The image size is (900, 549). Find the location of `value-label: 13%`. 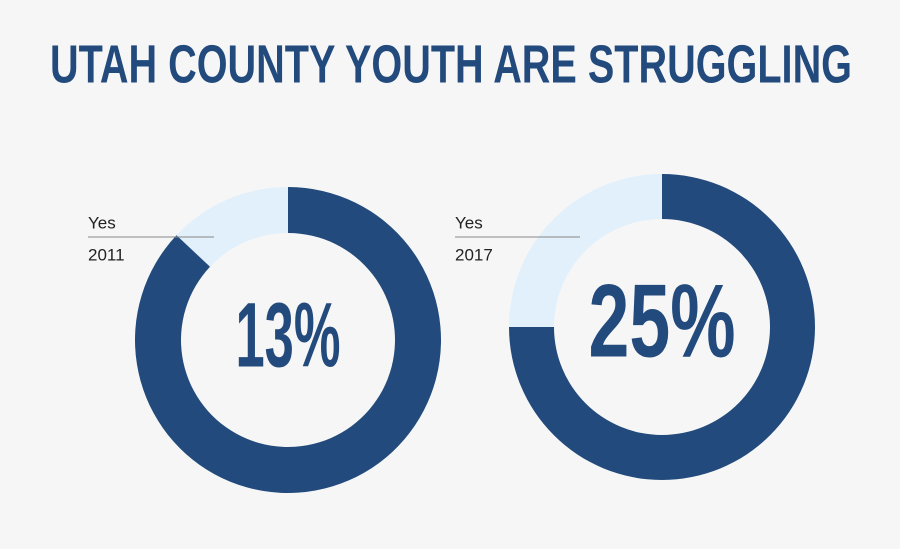

value-label: 13% is located at coordinates (288, 335).